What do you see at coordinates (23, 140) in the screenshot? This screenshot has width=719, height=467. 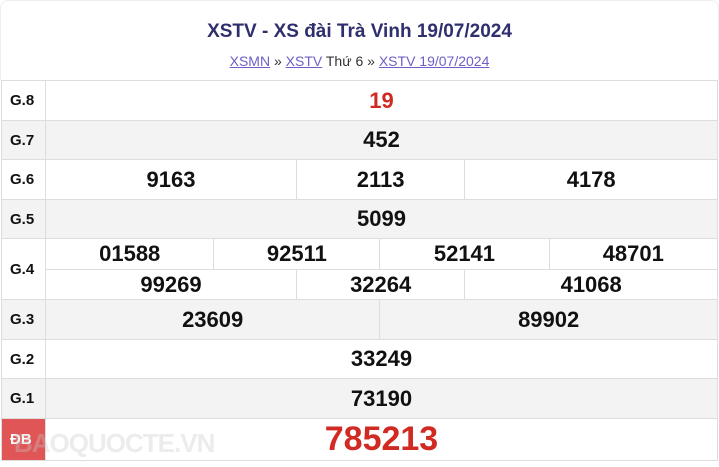 I see `prize-label: G.7` at bounding box center [23, 140].